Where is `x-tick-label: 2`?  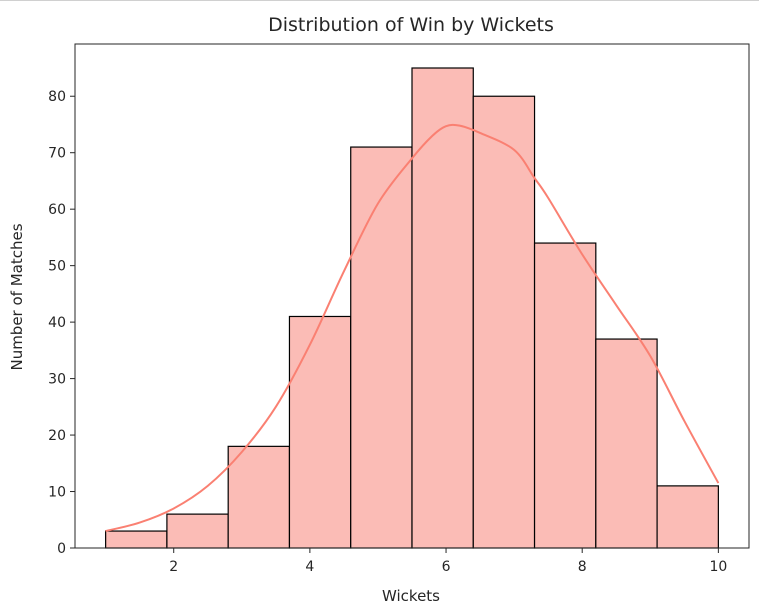 x-tick-label: 2 is located at coordinates (173, 567).